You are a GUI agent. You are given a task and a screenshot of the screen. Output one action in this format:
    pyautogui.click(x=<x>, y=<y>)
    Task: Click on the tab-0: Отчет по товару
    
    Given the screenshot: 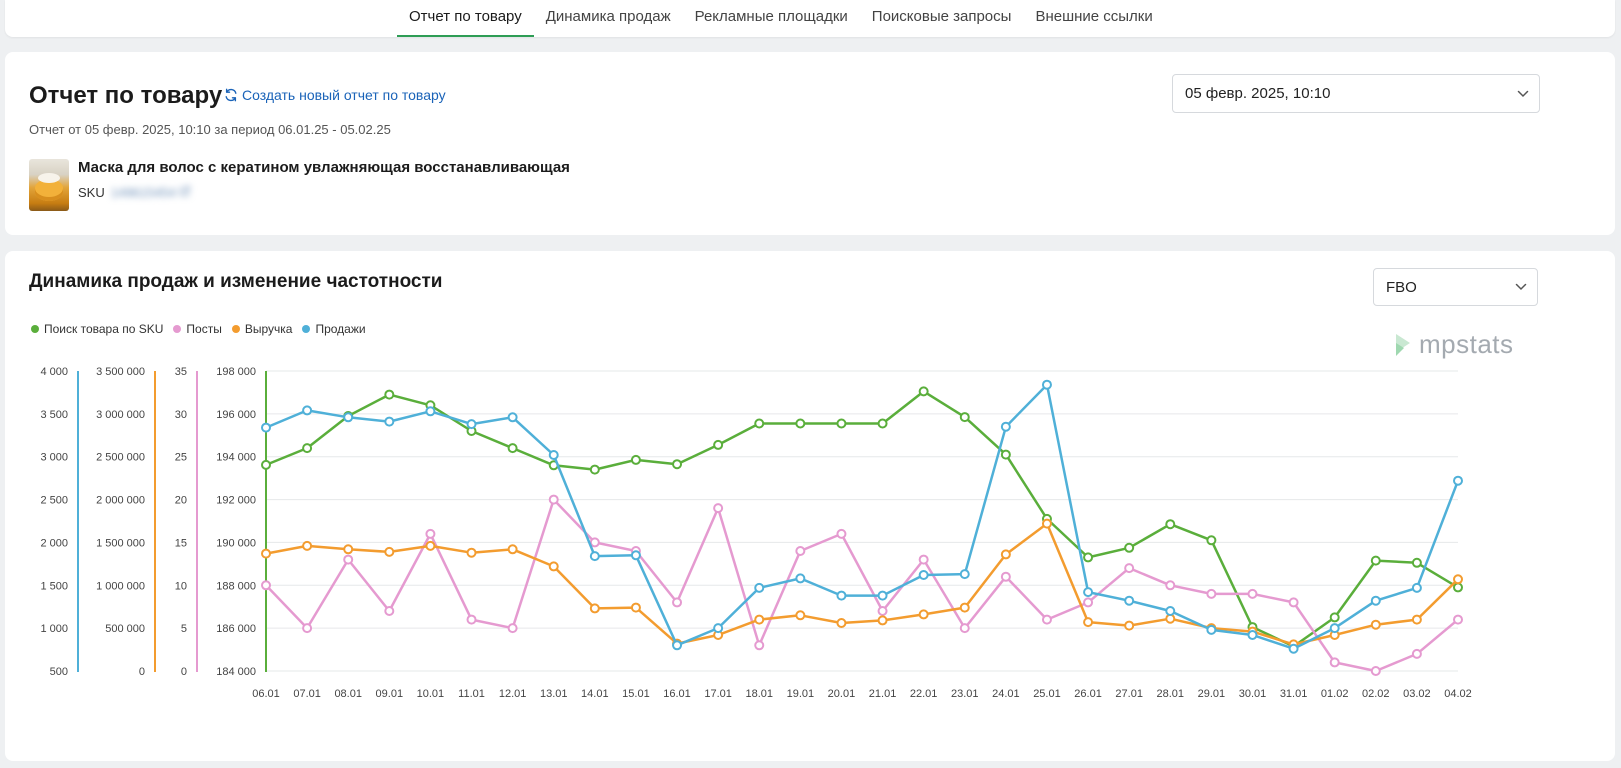 What is the action you would take?
    pyautogui.click(x=465, y=18)
    